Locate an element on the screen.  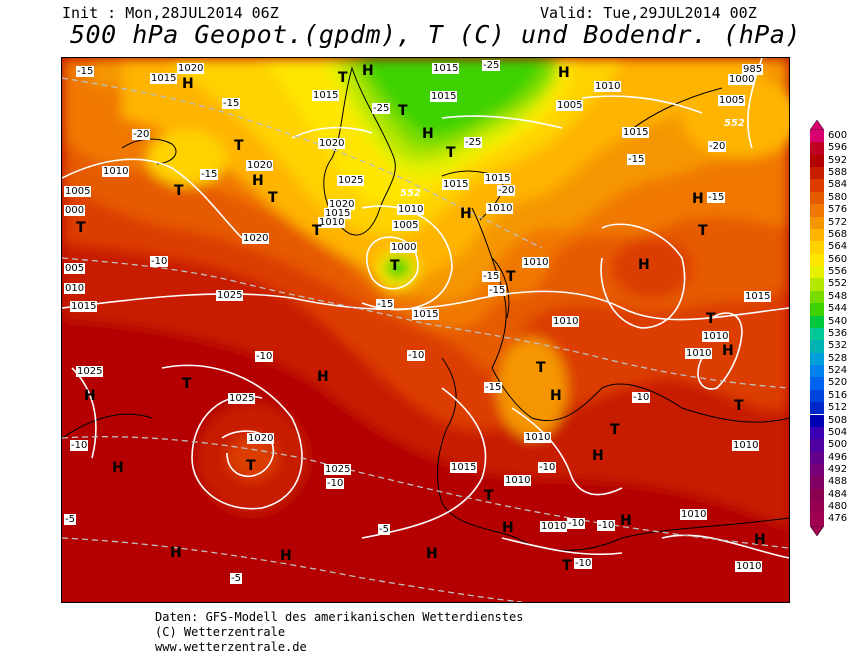
legend-value: 484 is located at coordinates (838, 494).